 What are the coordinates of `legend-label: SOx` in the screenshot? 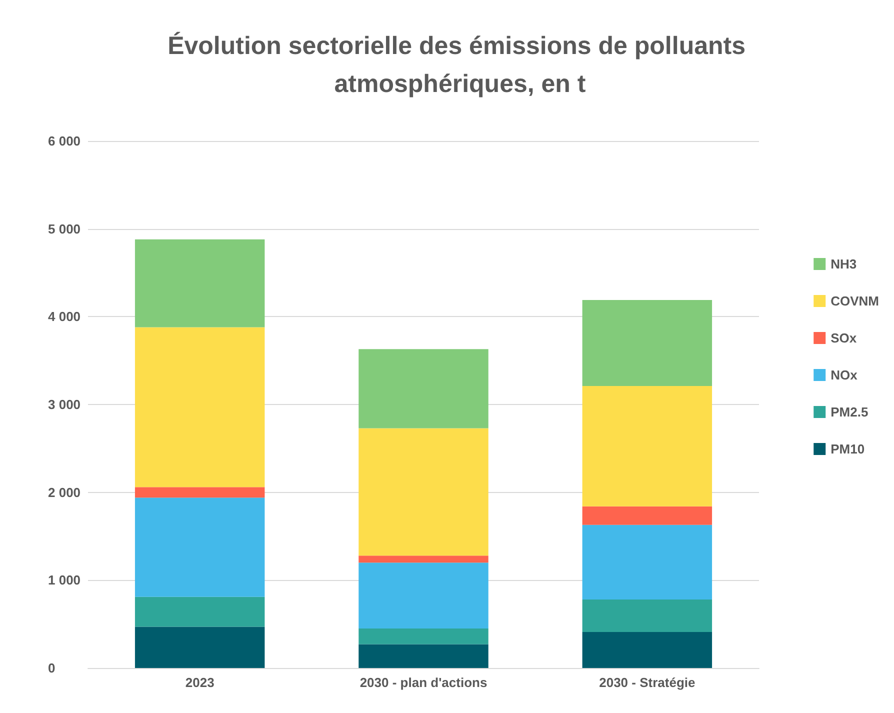 It's located at (844, 338).